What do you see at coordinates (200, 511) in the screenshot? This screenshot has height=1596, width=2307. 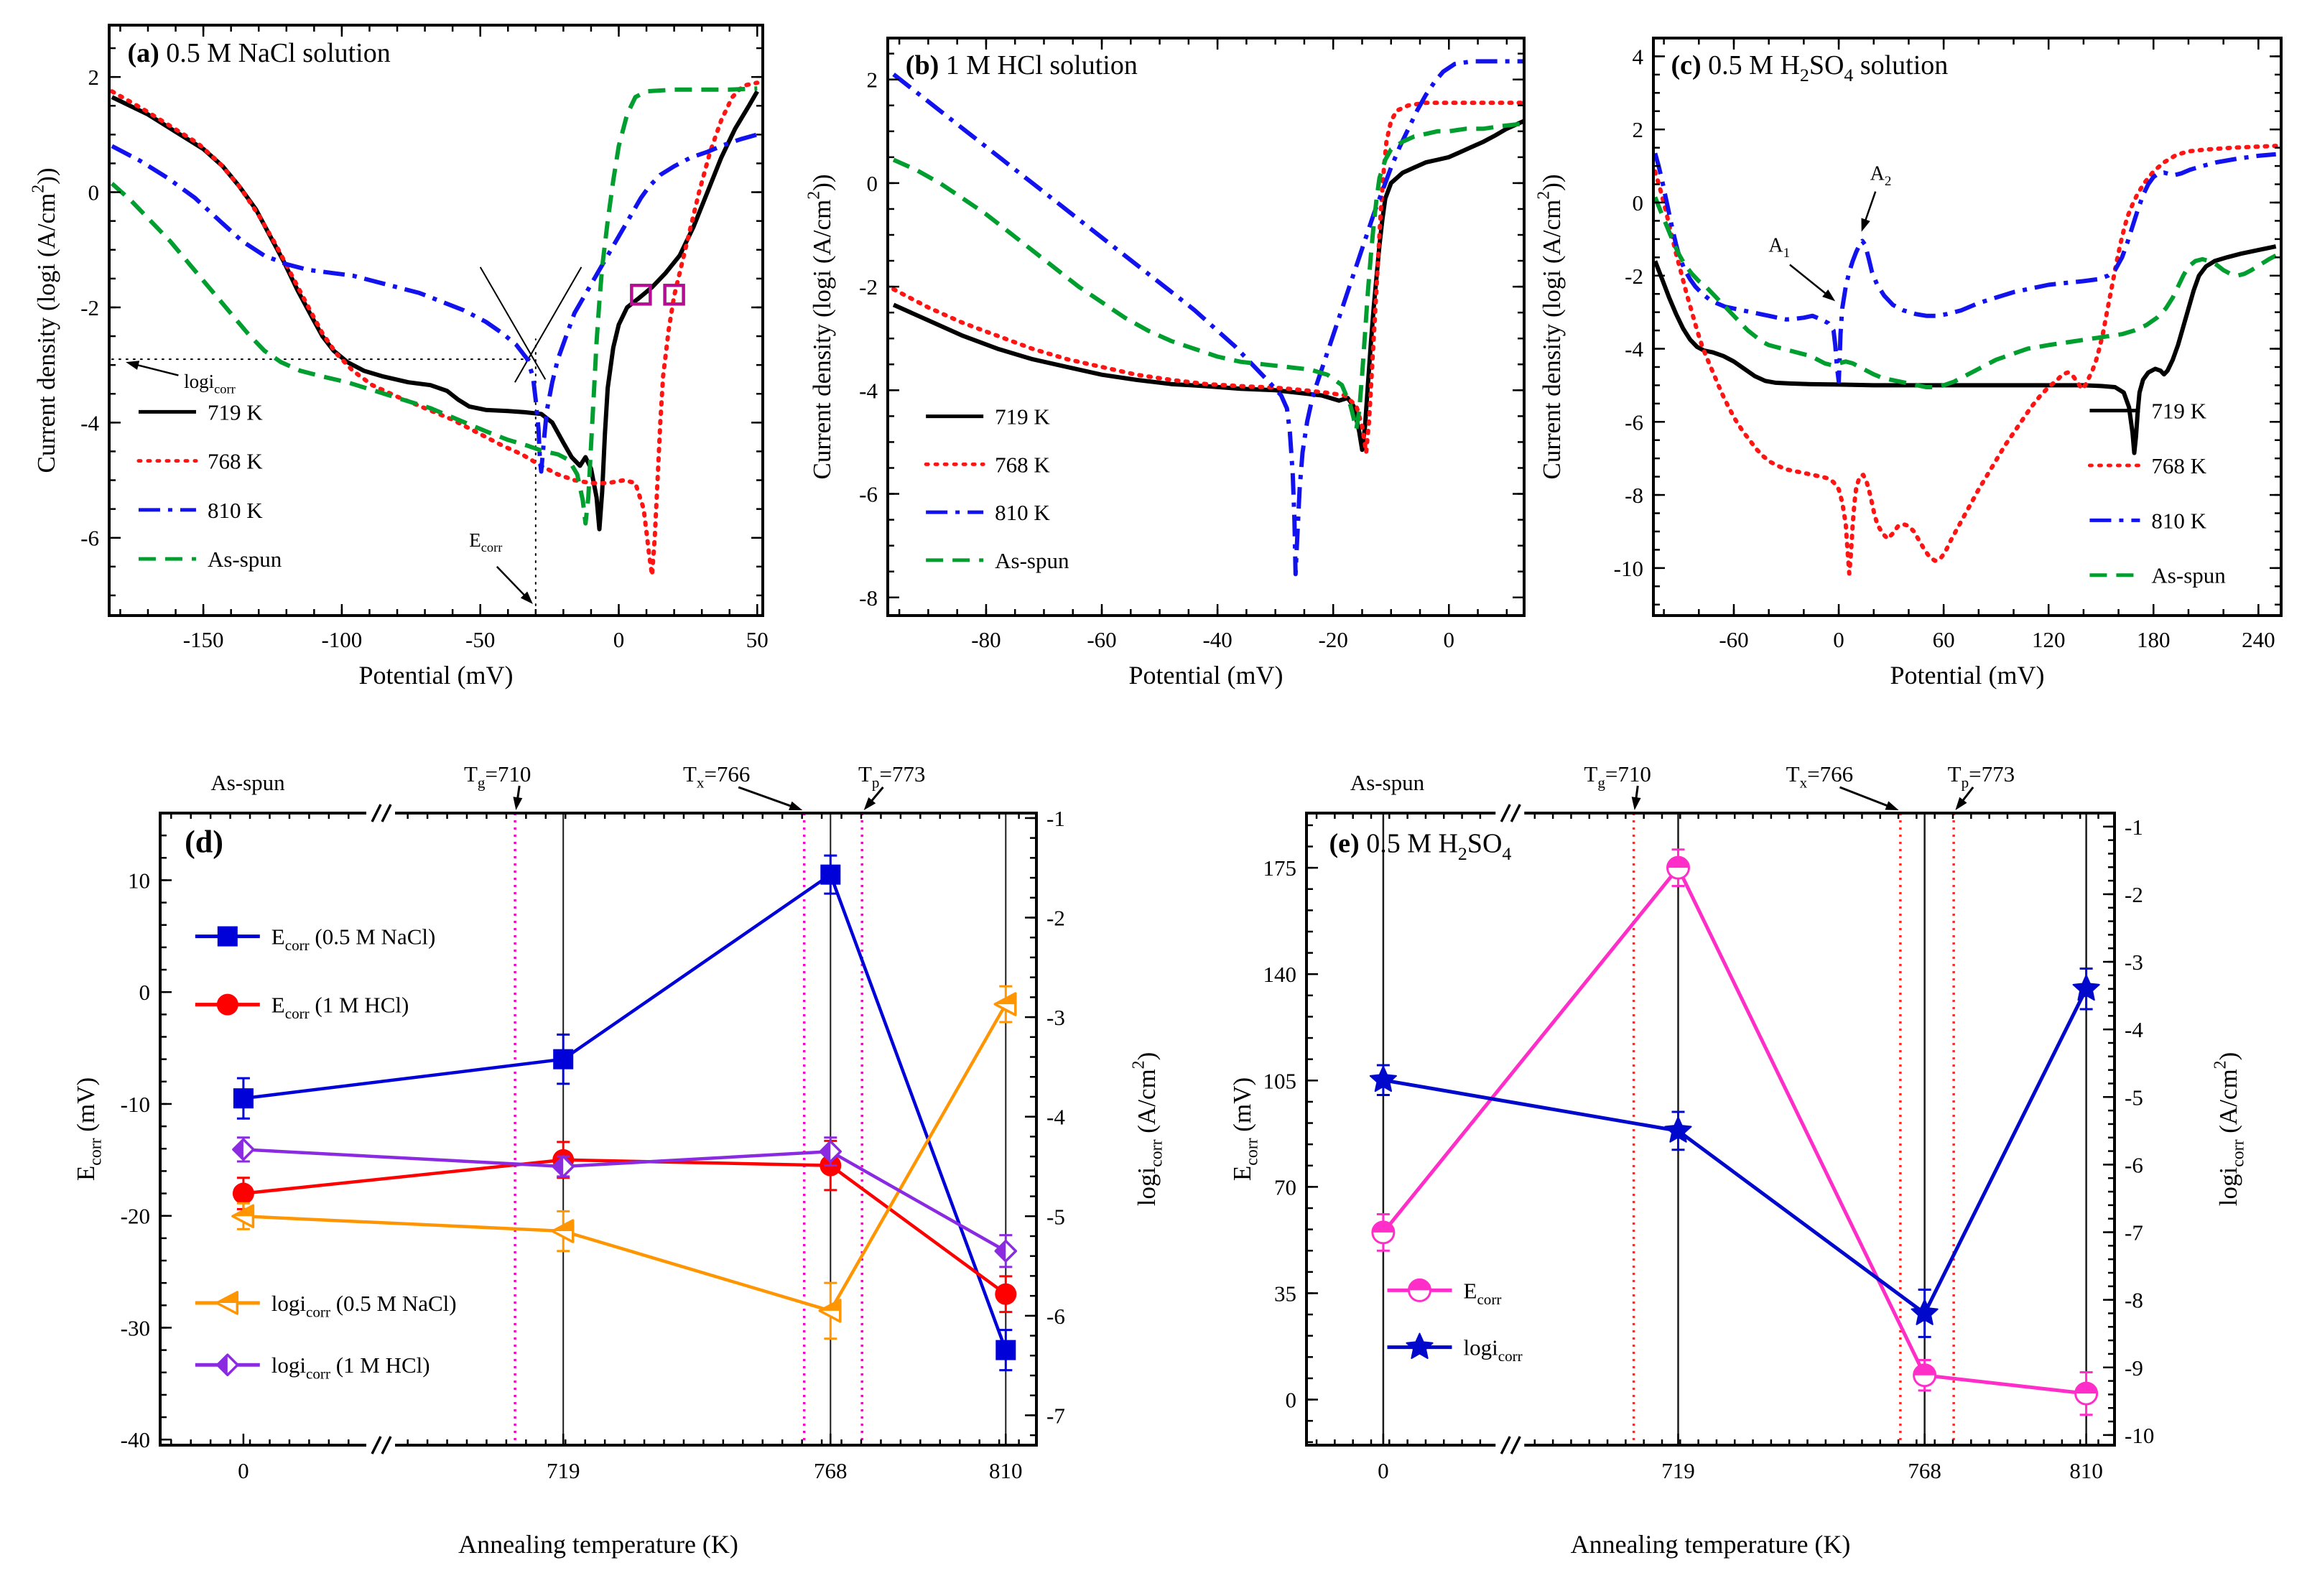 I see `legend-item-a810: 810 K` at bounding box center [200, 511].